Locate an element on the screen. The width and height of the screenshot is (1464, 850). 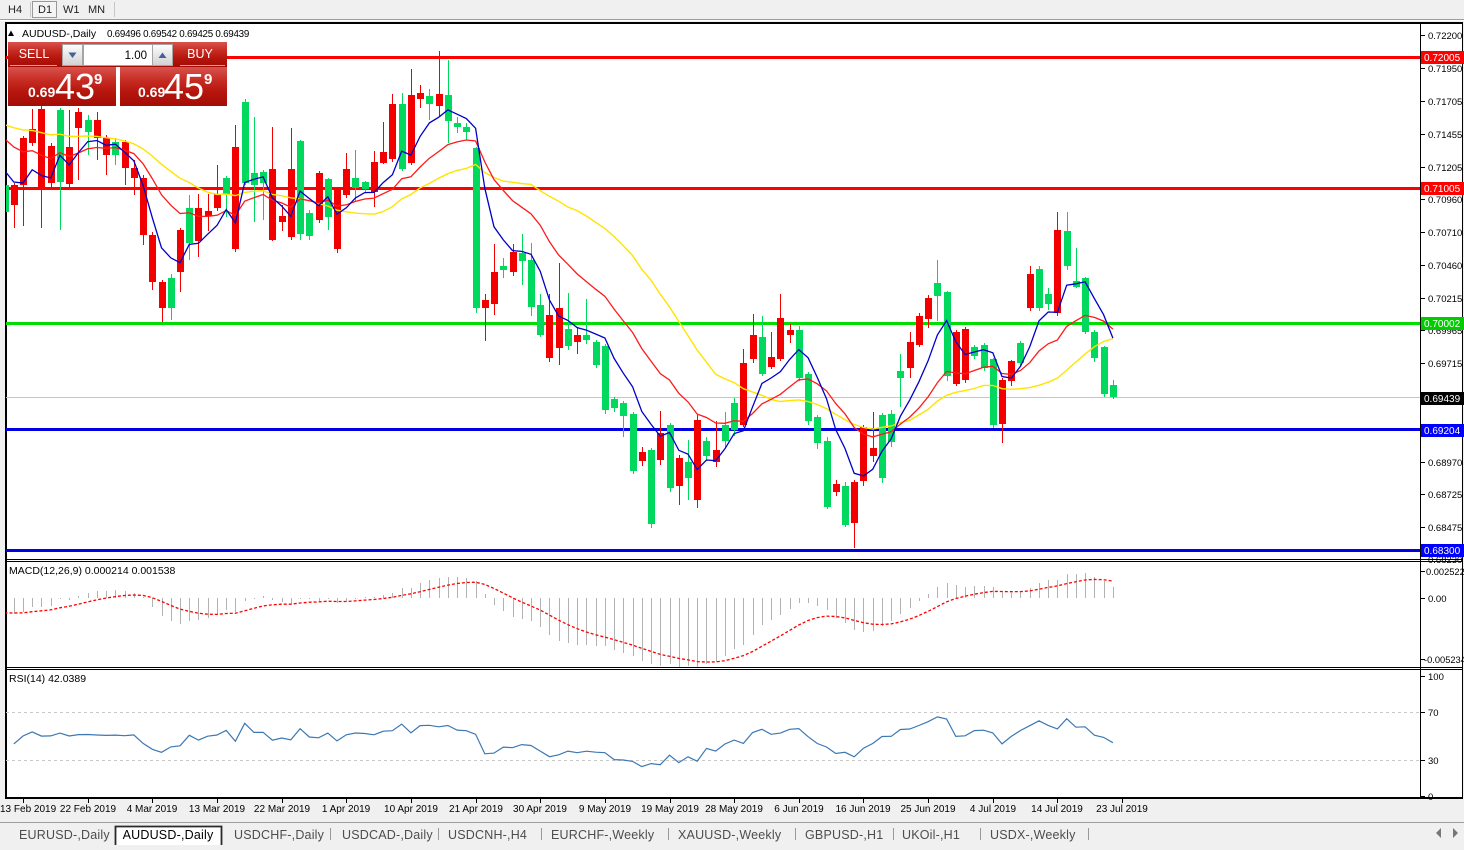
svg-text: 23 Jul 2019 is located at coordinates (1122, 809).